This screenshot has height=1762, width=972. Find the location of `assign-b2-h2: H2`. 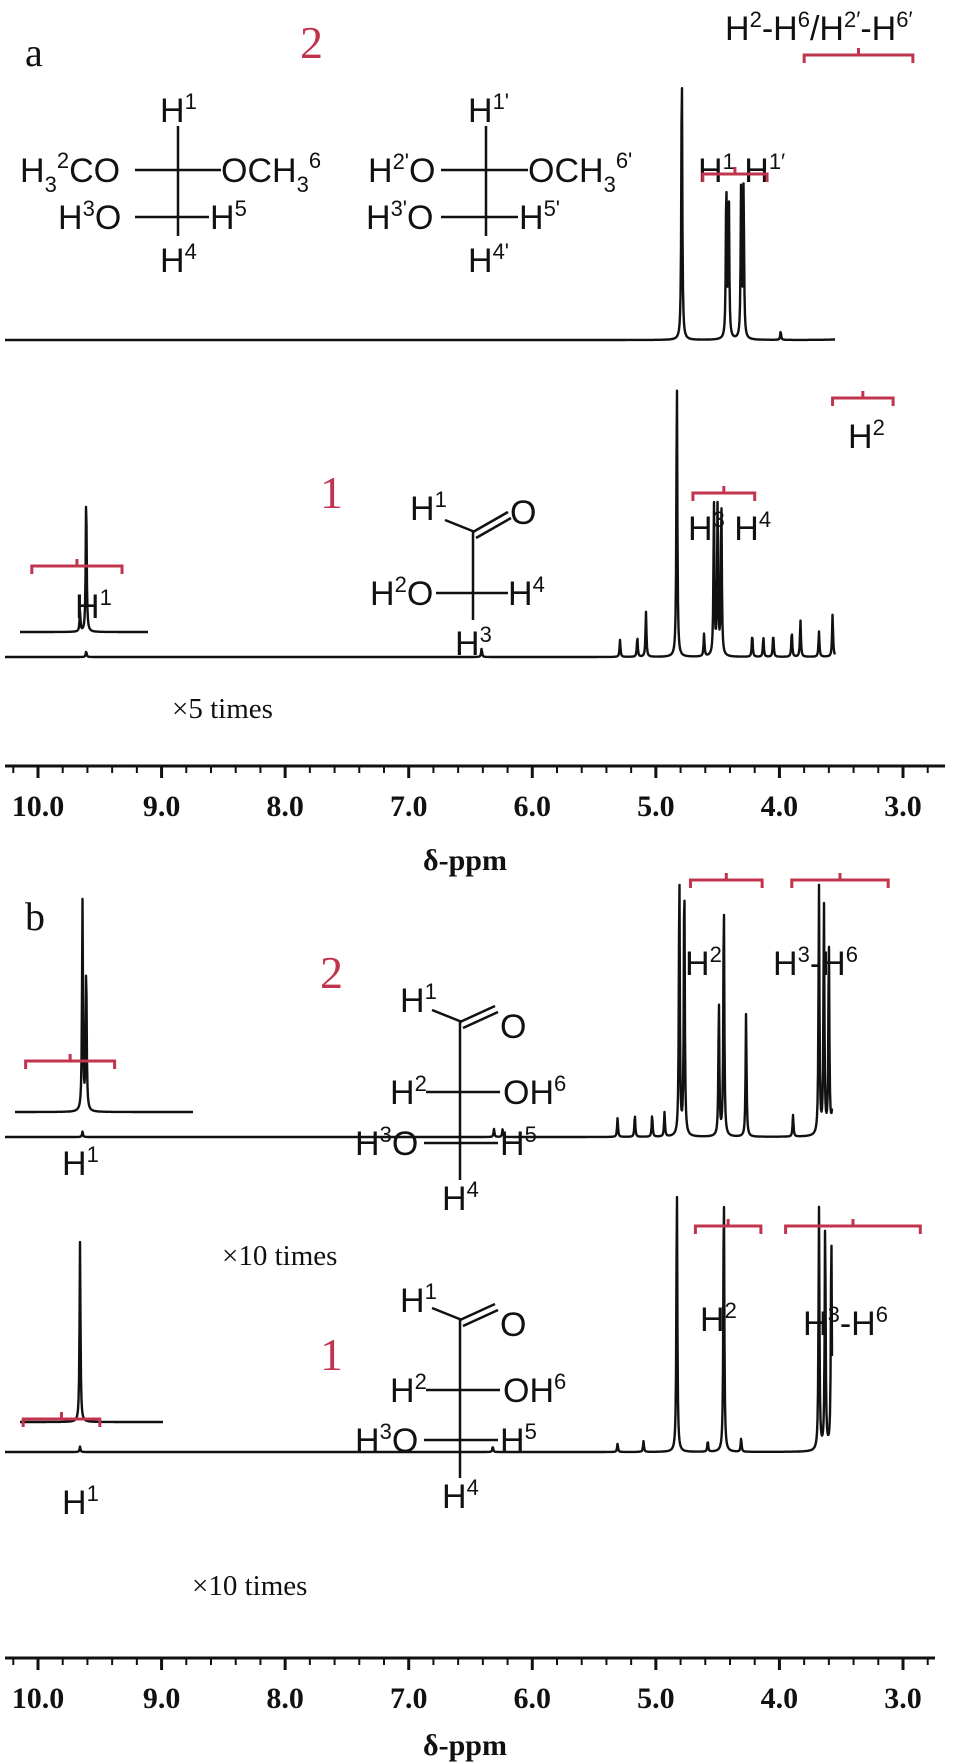

assign-b2-h2: H2 is located at coordinates (703, 962).